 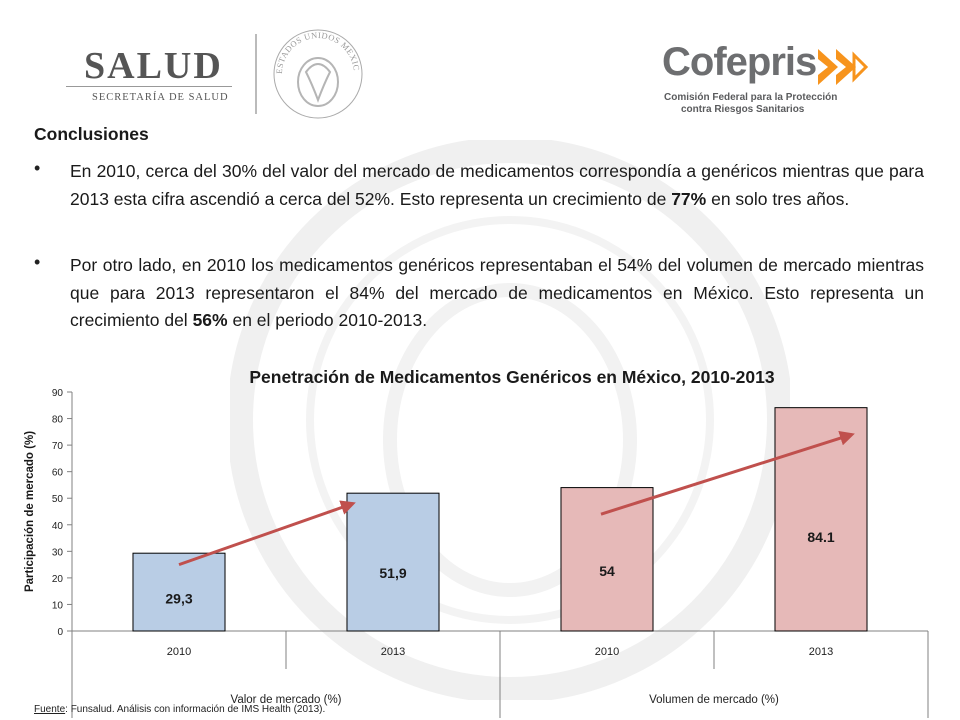 What do you see at coordinates (58, 473) in the screenshot?
I see `y-tick-label: 60` at bounding box center [58, 473].